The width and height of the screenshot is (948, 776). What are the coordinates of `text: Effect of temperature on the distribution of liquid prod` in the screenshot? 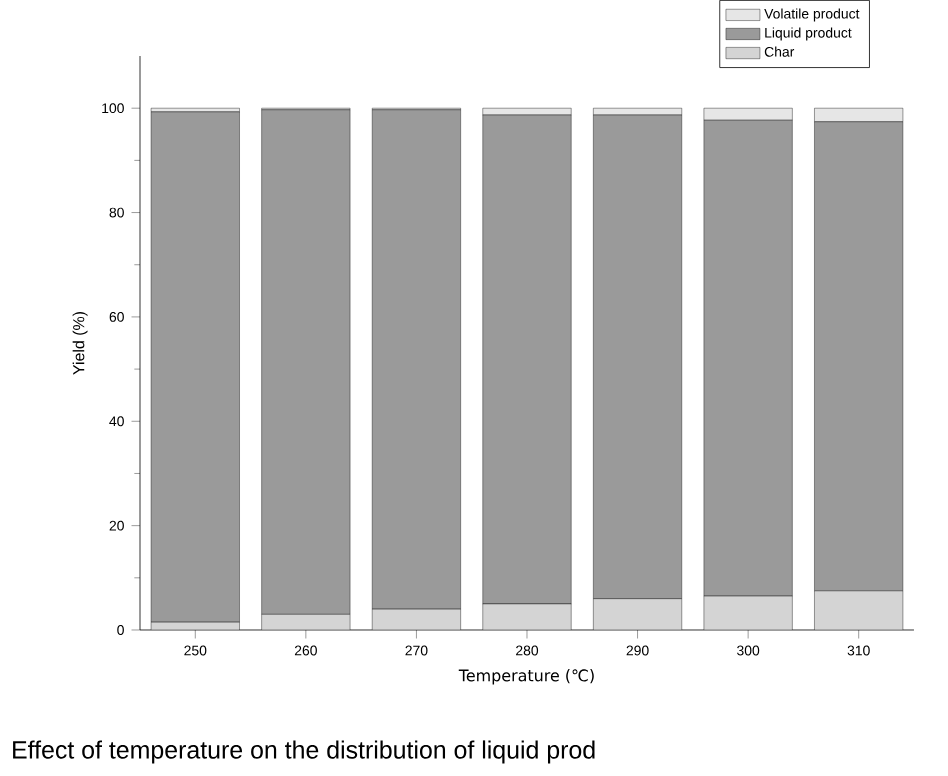 It's located at (304, 752).